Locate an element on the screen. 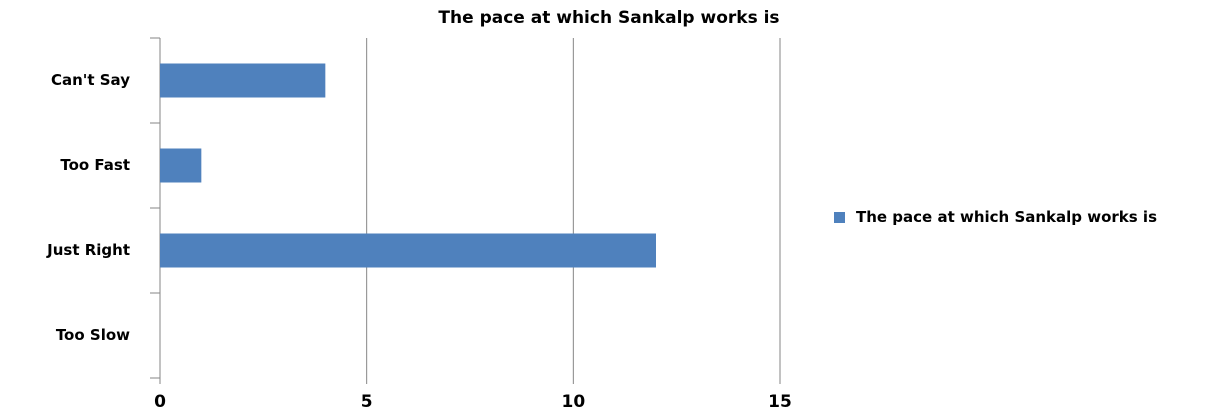 The height and width of the screenshot is (410, 1218). legend-label: The pace at which Sankalp works is is located at coordinates (1006, 217).